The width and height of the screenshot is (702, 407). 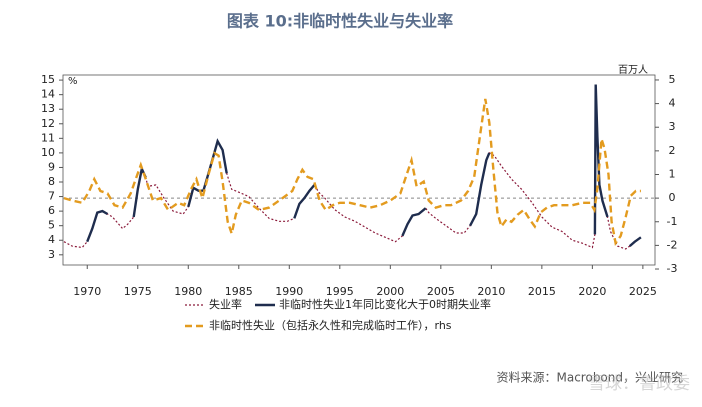 What do you see at coordinates (643, 291) in the screenshot?
I see `x-tick-label: 2025` at bounding box center [643, 291].